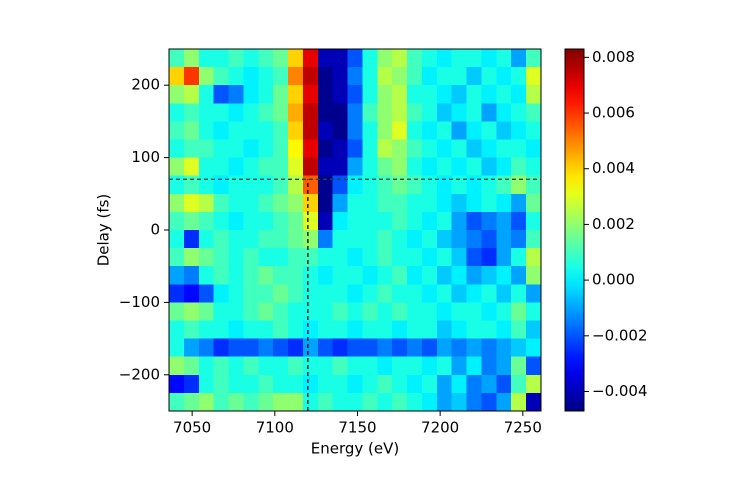 The height and width of the screenshot is (500, 750). Describe the element at coordinates (440, 428) in the screenshot. I see `x-tick-label: 7200` at that location.